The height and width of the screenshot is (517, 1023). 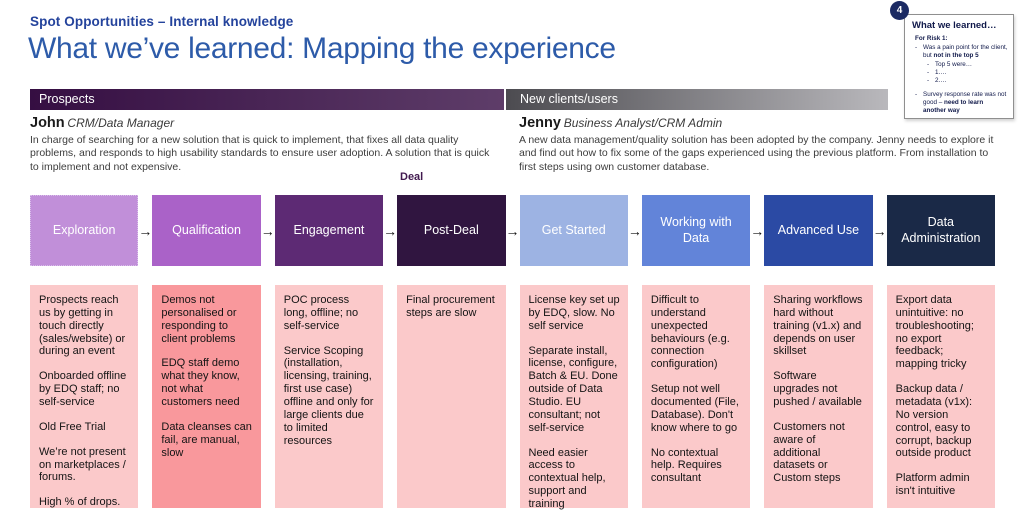 I want to click on stage-post-deal: Post-Deal, so click(x=451, y=230).